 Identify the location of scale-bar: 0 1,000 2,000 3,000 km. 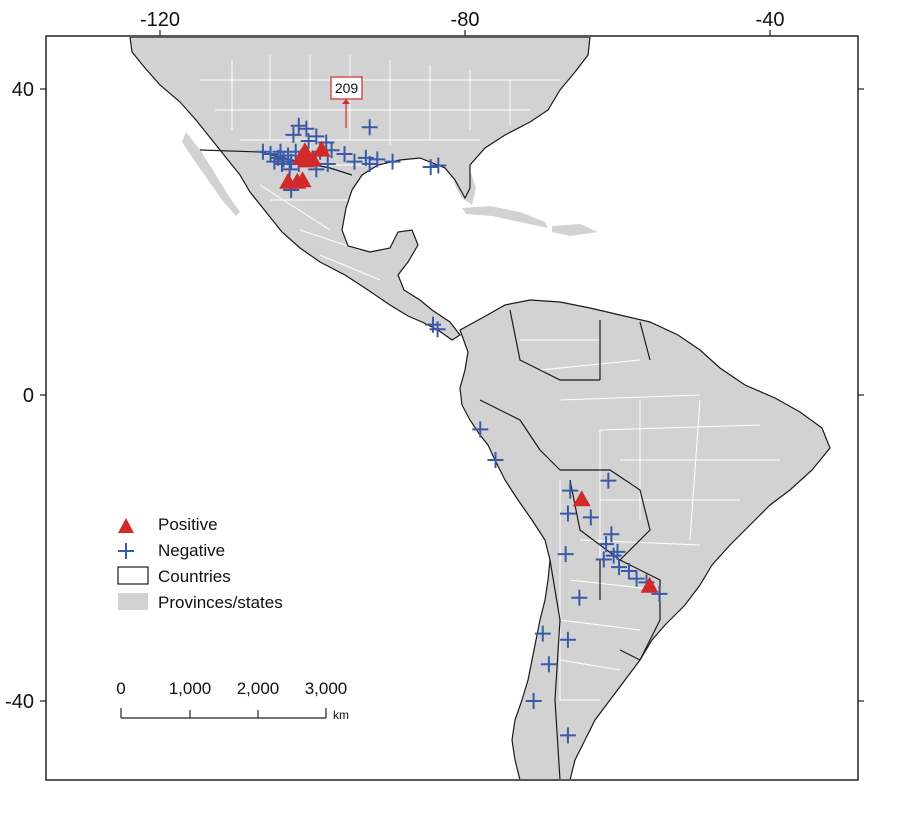
(232, 700).